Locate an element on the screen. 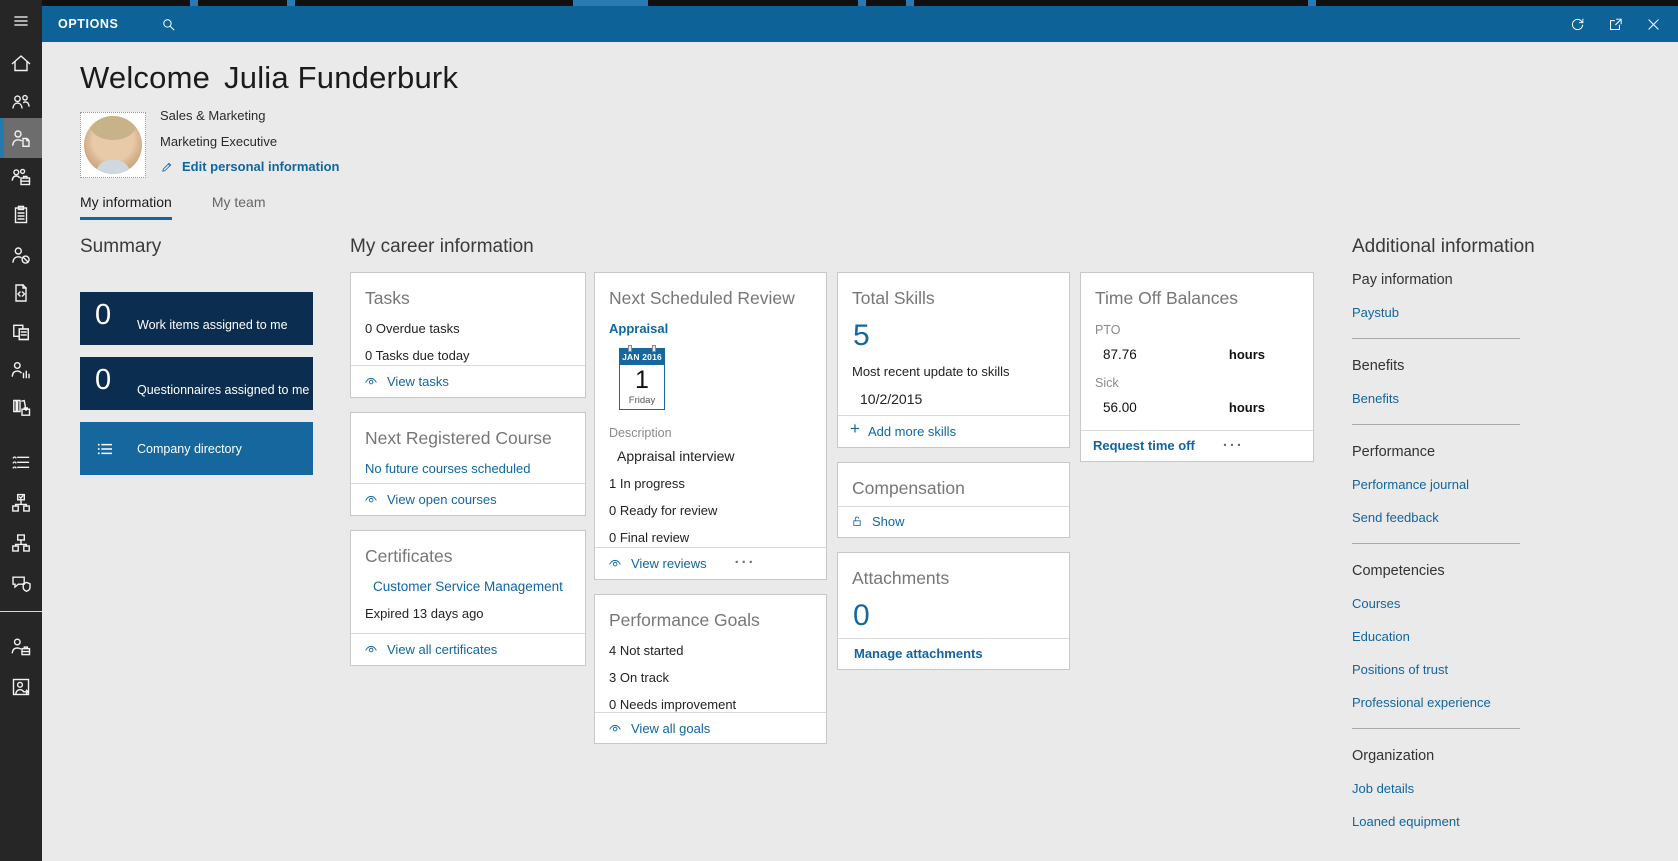 Image resolution: width=1678 pixels, height=861 pixels. link-professional-experience: Professional experience is located at coordinates (1421, 702).